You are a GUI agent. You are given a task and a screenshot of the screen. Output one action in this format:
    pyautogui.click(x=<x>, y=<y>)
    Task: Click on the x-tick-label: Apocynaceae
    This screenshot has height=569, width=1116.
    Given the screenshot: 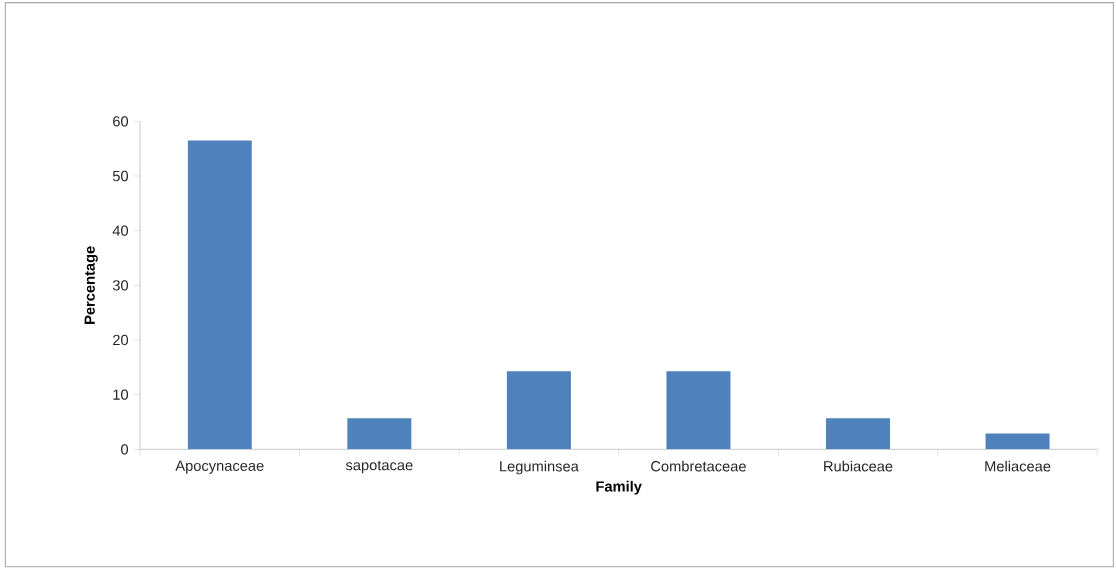 What is the action you would take?
    pyautogui.click(x=219, y=467)
    